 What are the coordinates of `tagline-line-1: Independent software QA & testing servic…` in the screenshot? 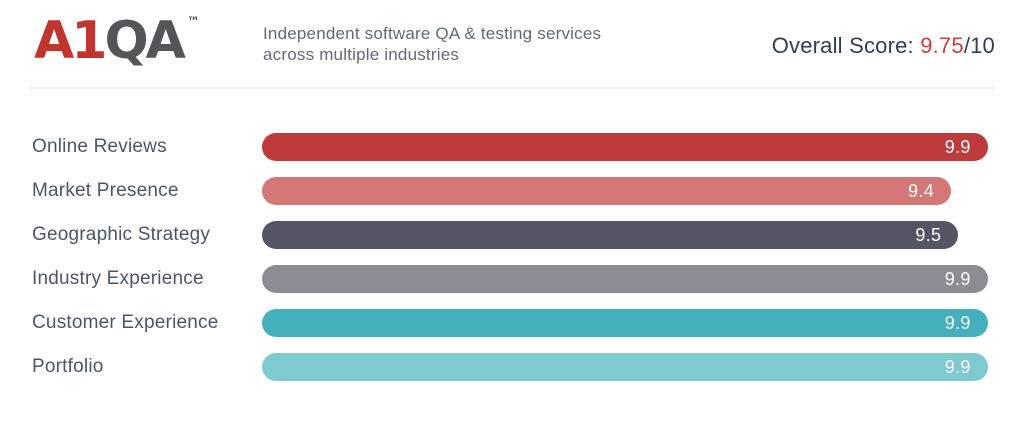 It's located at (432, 33).